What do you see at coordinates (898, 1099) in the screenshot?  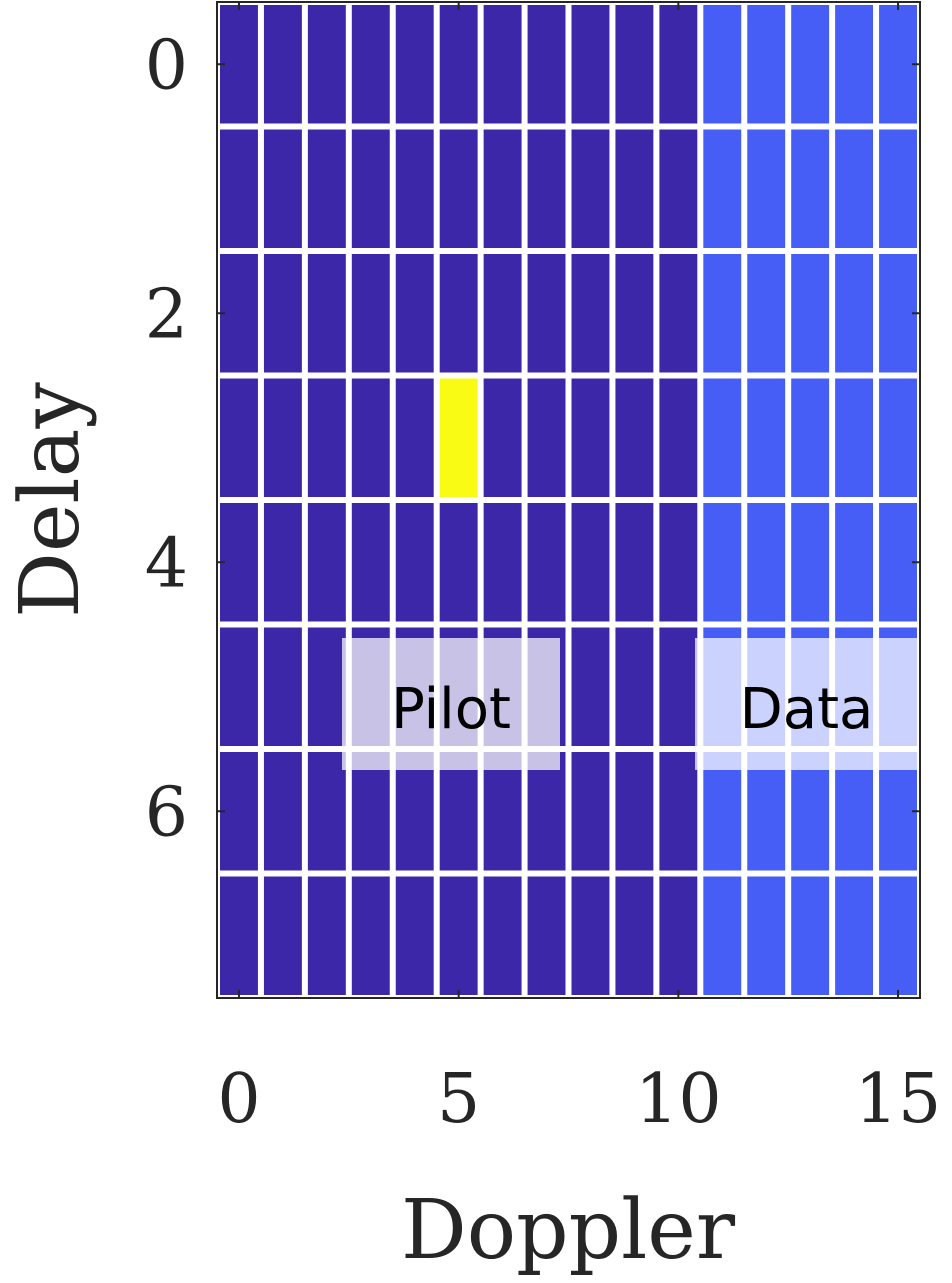 I see `x-tick-label: 15` at bounding box center [898, 1099].